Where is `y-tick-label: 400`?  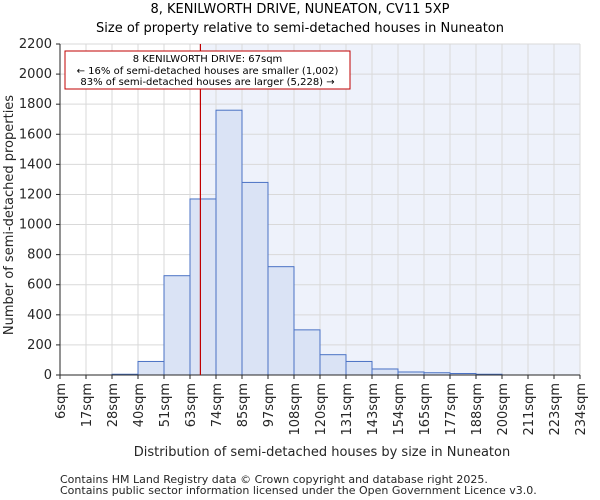 y-tick-label: 400 is located at coordinates (39, 315).